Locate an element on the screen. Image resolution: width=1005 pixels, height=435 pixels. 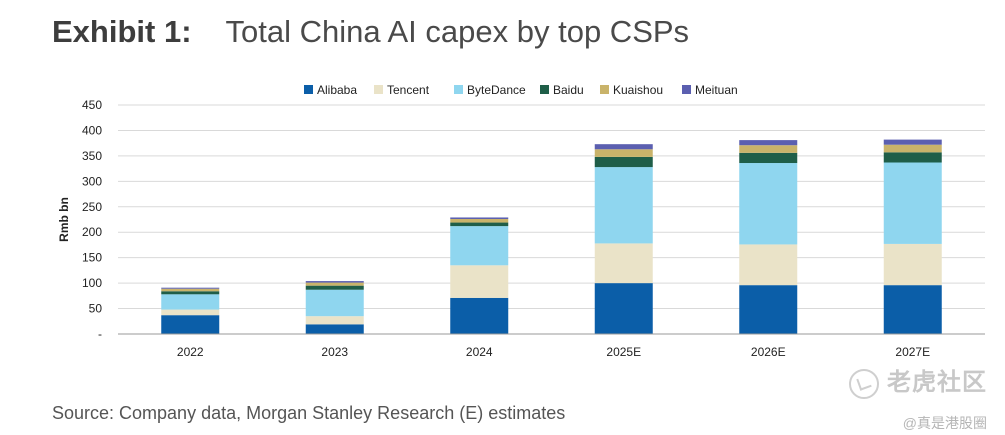
watermark: 老虎社区 @真是港股圈 is located at coordinates (918, 397).